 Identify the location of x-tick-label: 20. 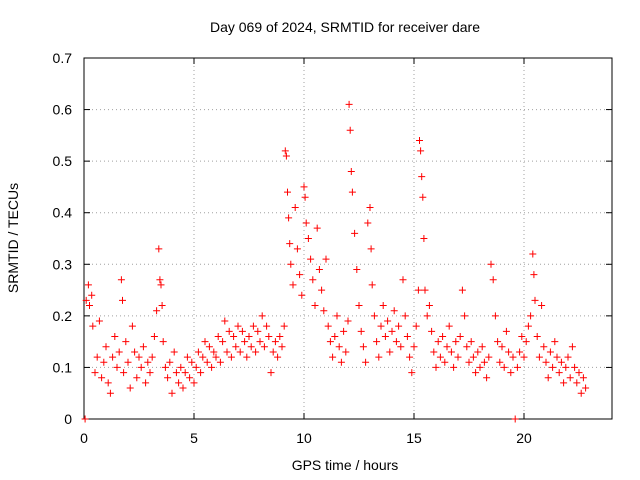
(524, 438).